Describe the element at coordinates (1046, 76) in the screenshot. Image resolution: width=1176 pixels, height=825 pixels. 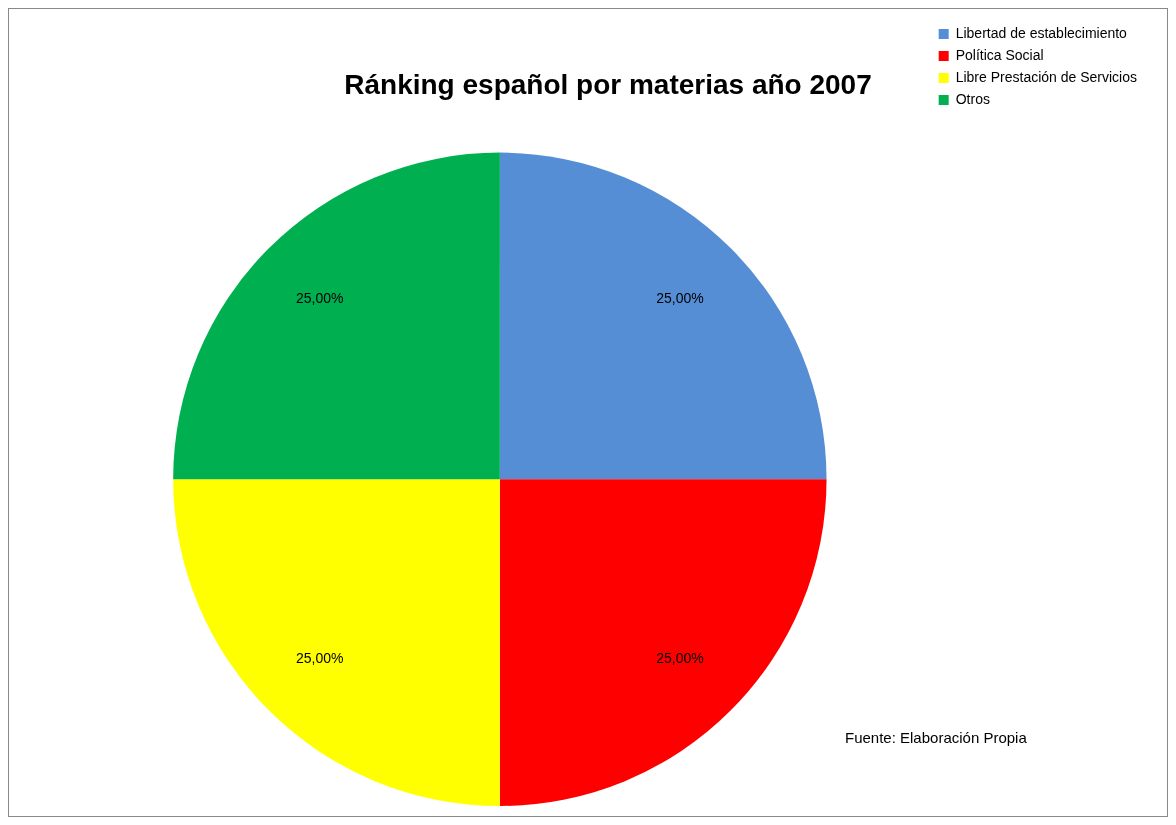
I see `legend-label: Libre Prestación de Servicios` at that location.